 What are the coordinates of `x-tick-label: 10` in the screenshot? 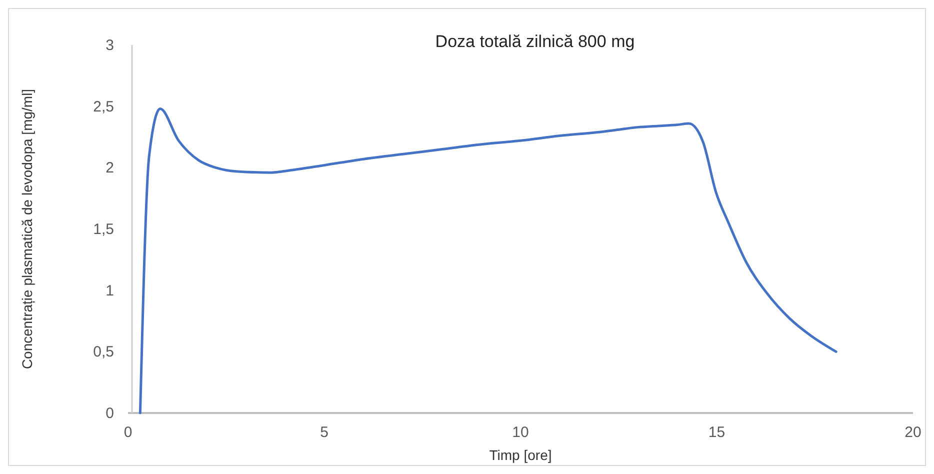 It's located at (520, 432).